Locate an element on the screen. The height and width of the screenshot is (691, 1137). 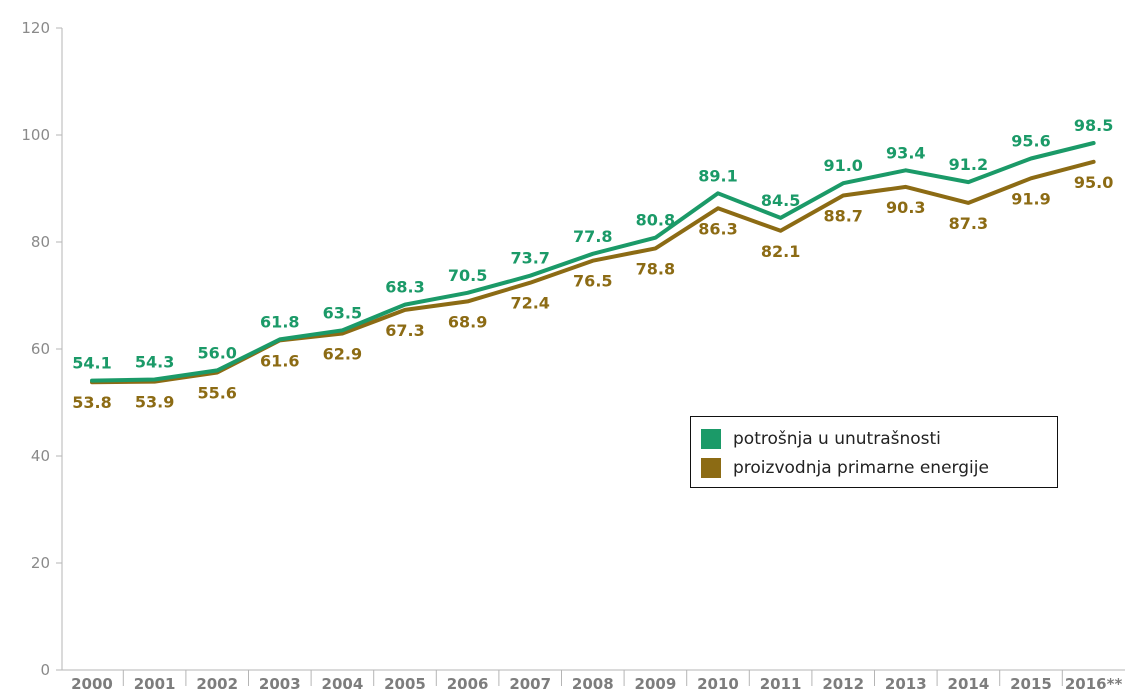
data-label-series-2: 67.3 is located at coordinates (404, 330).